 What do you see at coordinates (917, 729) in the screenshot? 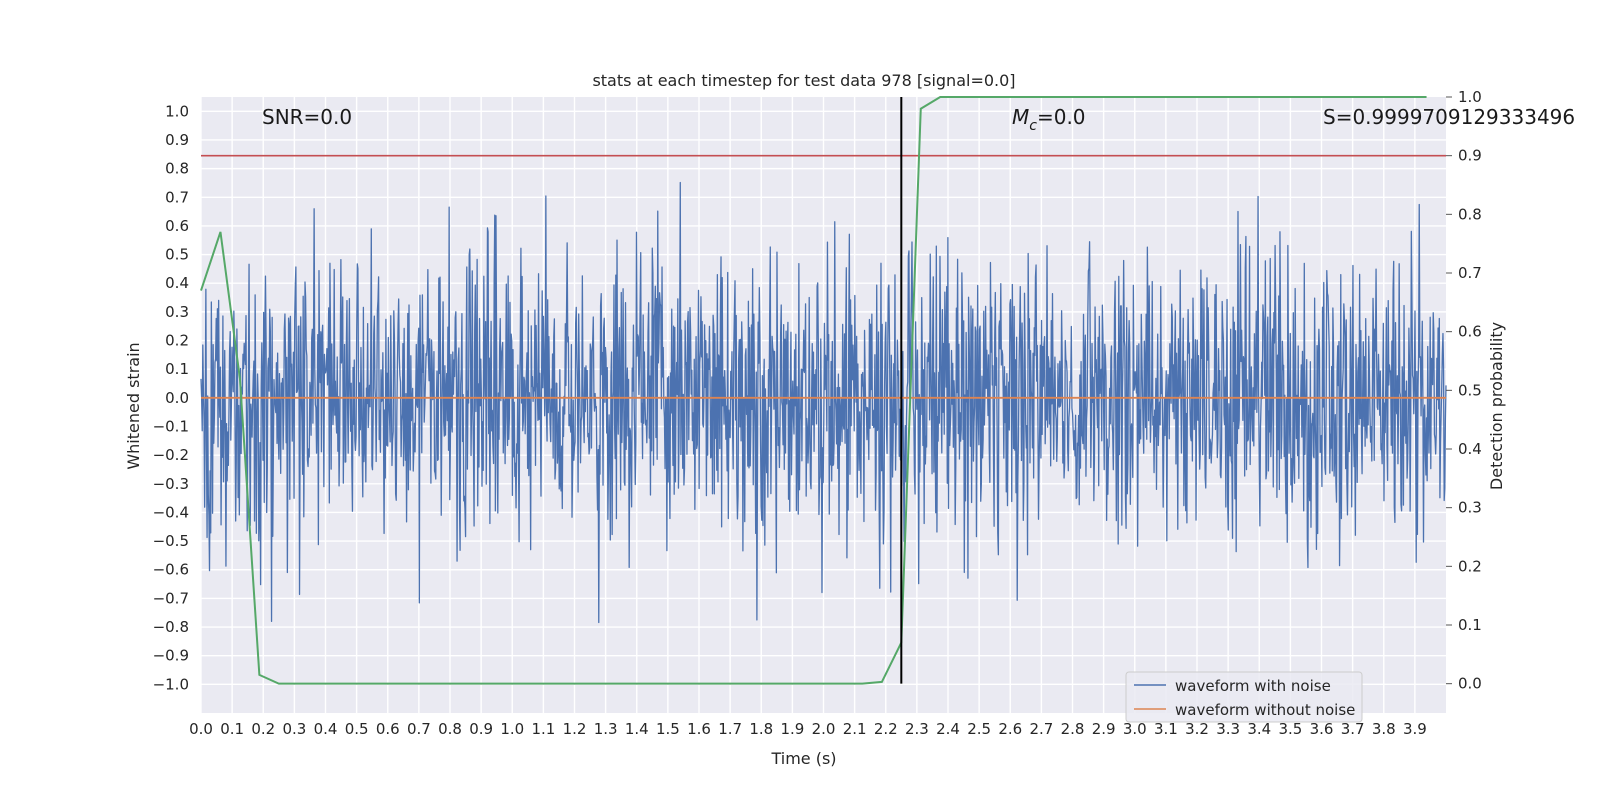
I see `x-tick-label: 2.3` at bounding box center [917, 729].